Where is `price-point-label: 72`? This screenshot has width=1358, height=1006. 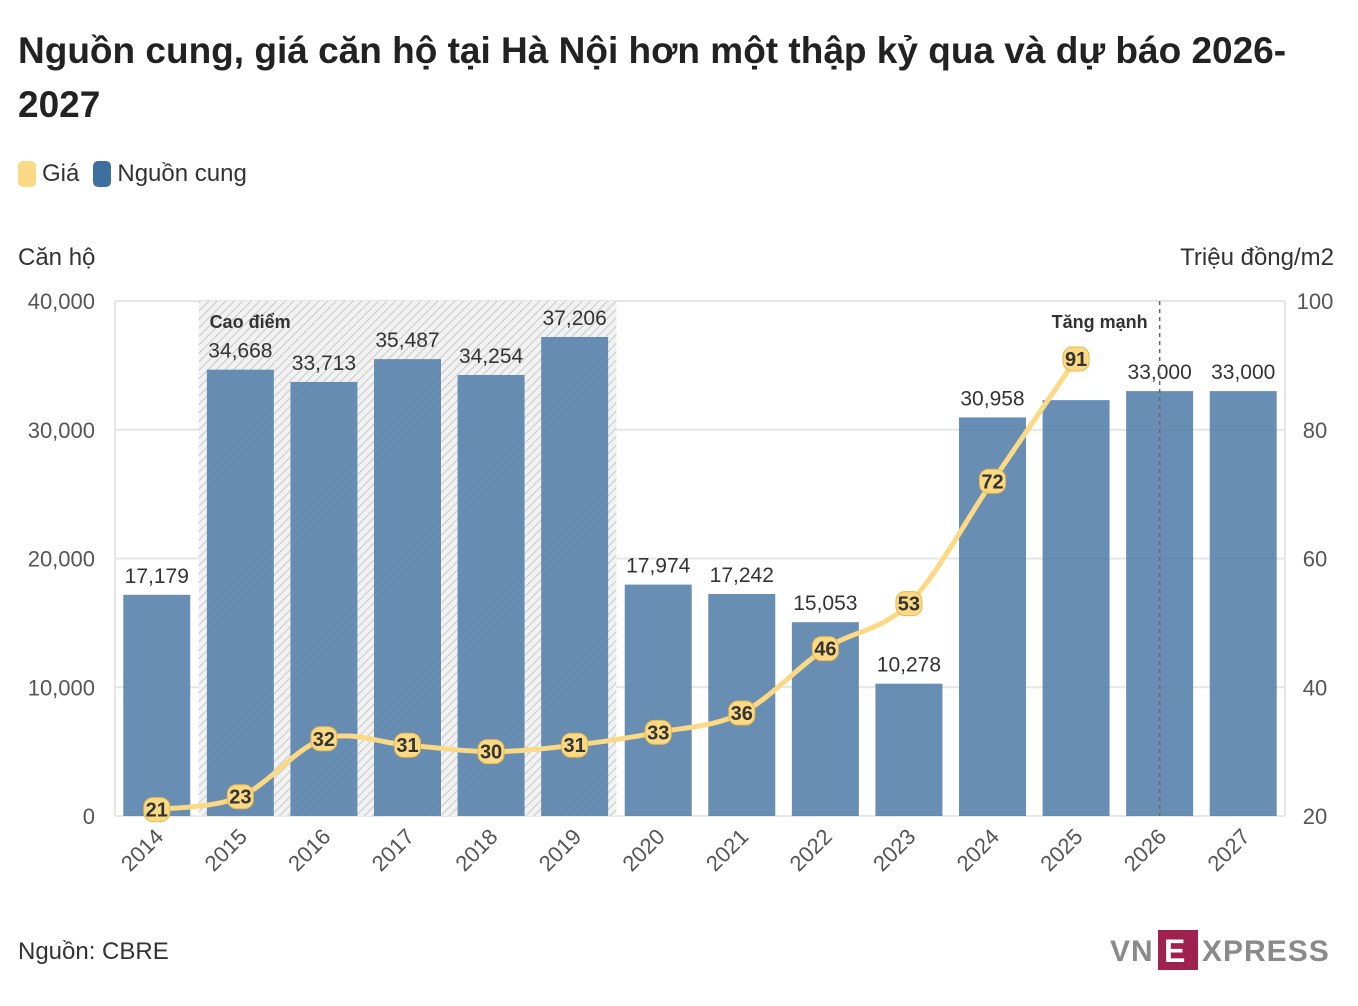 price-point-label: 72 is located at coordinates (992, 482).